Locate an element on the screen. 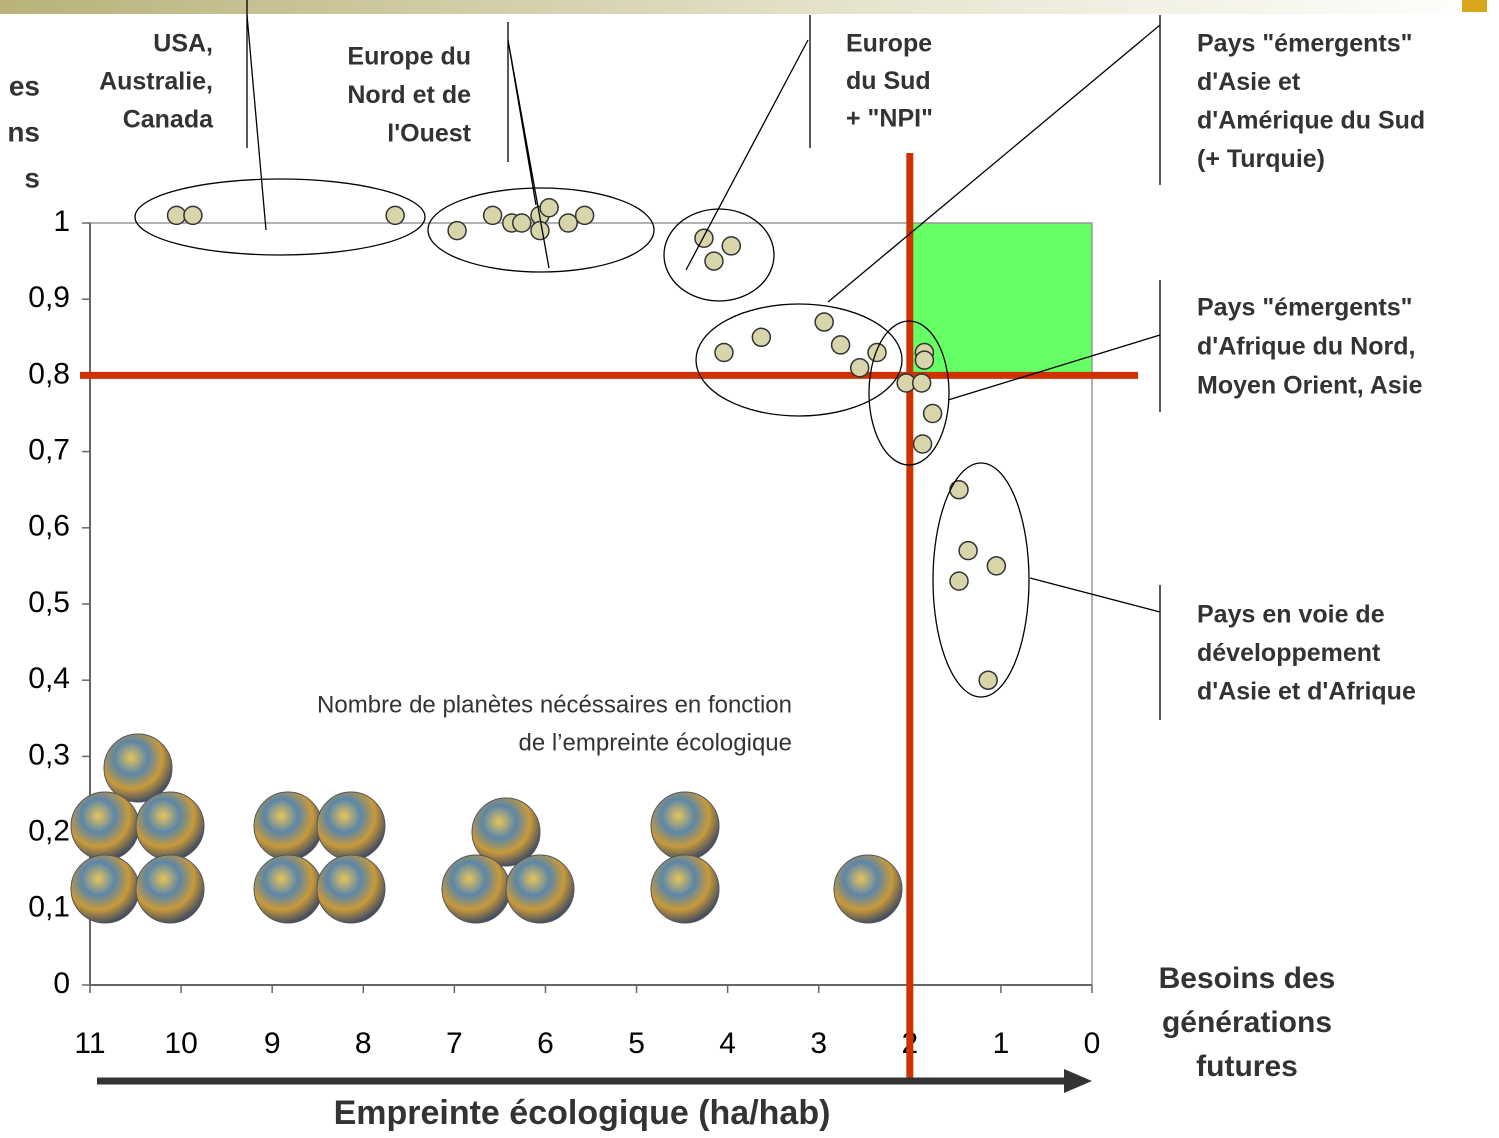 This screenshot has height=1138, width=1499. x-tick-label: 10 is located at coordinates (180, 1043).